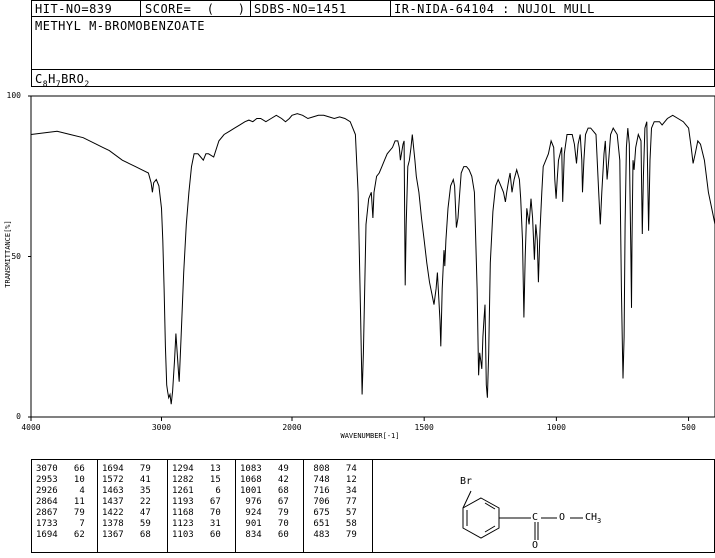 The image size is (715, 558). What do you see at coordinates (62, 80) in the screenshot?
I see `molecular-formula: C8H7BRO2` at bounding box center [62, 80].